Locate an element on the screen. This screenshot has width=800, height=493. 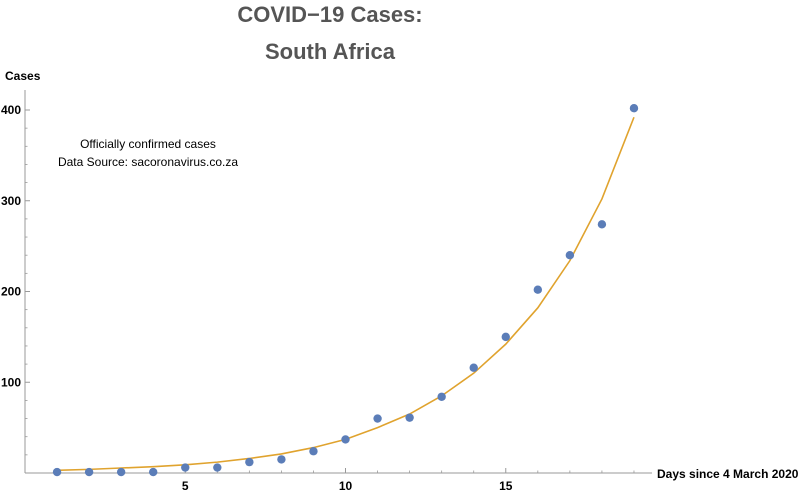
y-tick-label: 100 is located at coordinates (11, 382).